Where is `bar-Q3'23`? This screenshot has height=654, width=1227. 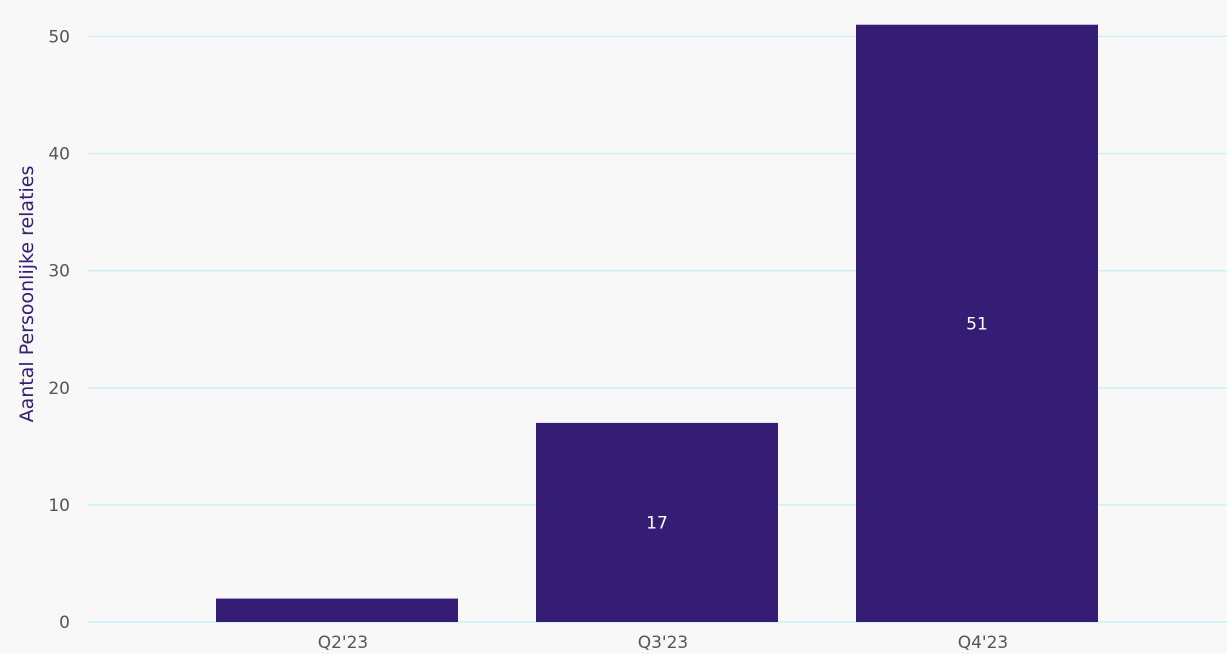 bar-Q3'23 is located at coordinates (657, 522).